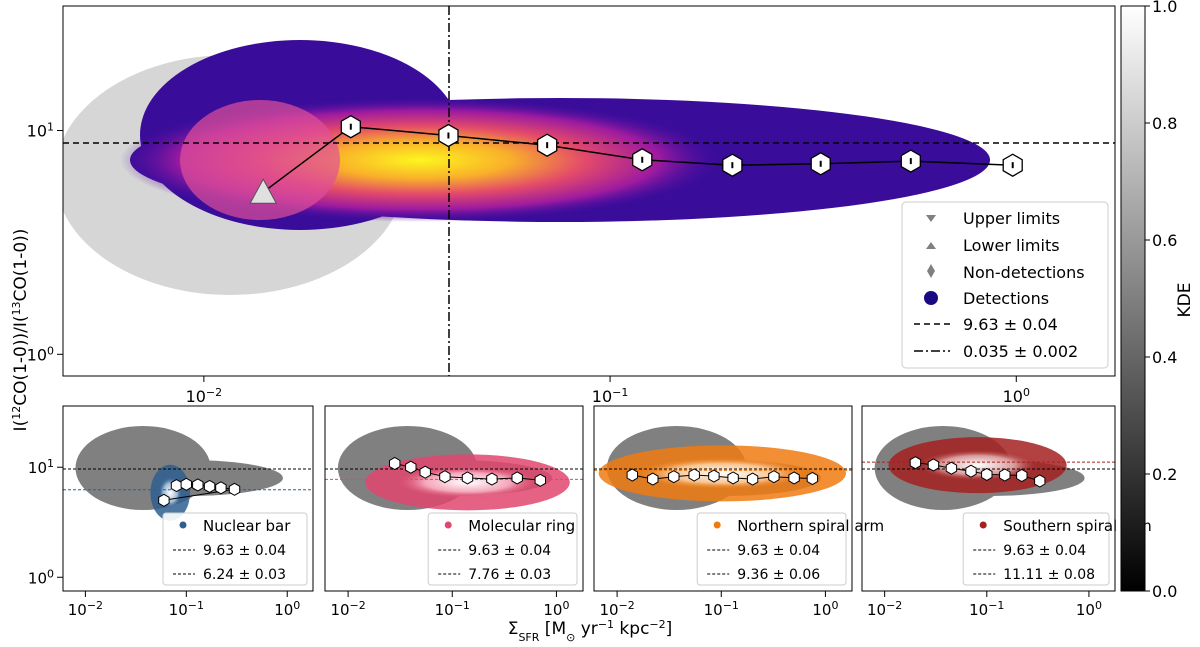 Image resolution: width=1200 pixels, height=647 pixels. Describe the element at coordinates (1164, 8) in the screenshot. I see `colorbar-tick-label: 1.0` at that location.